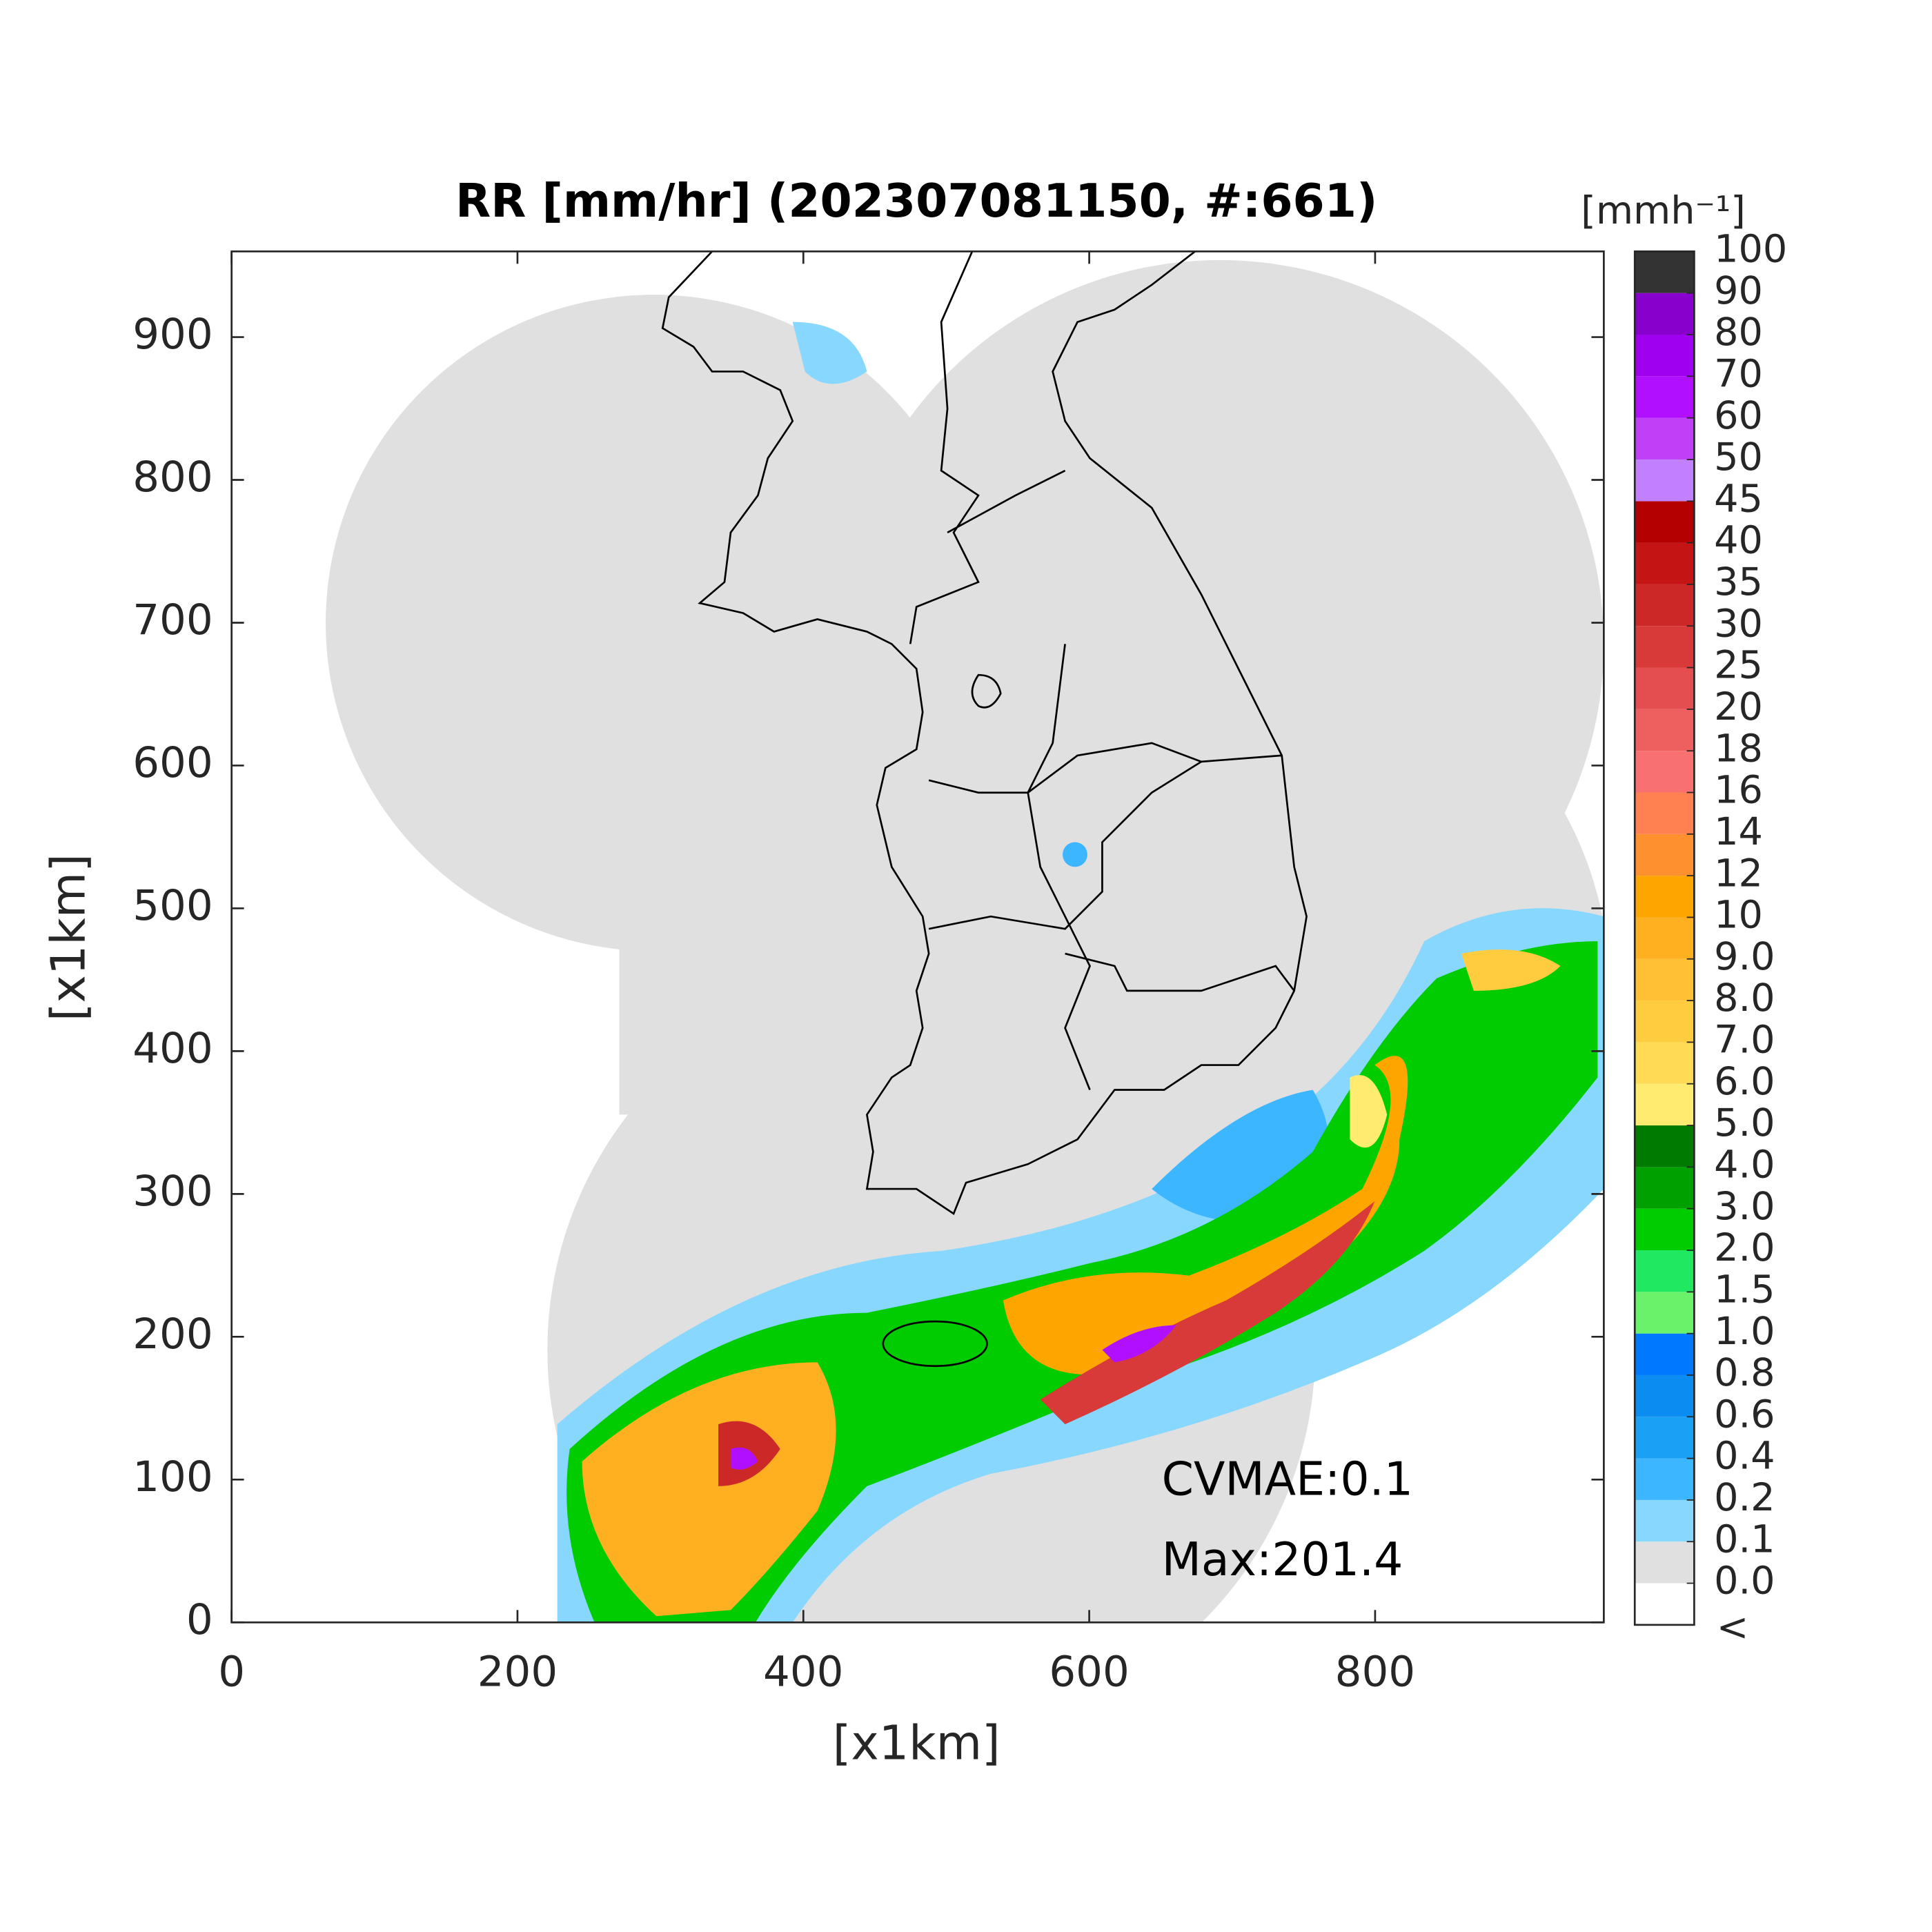 Image resolution: width=1932 pixels, height=1932 pixels. Describe the element at coordinates (1738, 582) in the screenshot. I see `colorbar-label: 35` at that location.